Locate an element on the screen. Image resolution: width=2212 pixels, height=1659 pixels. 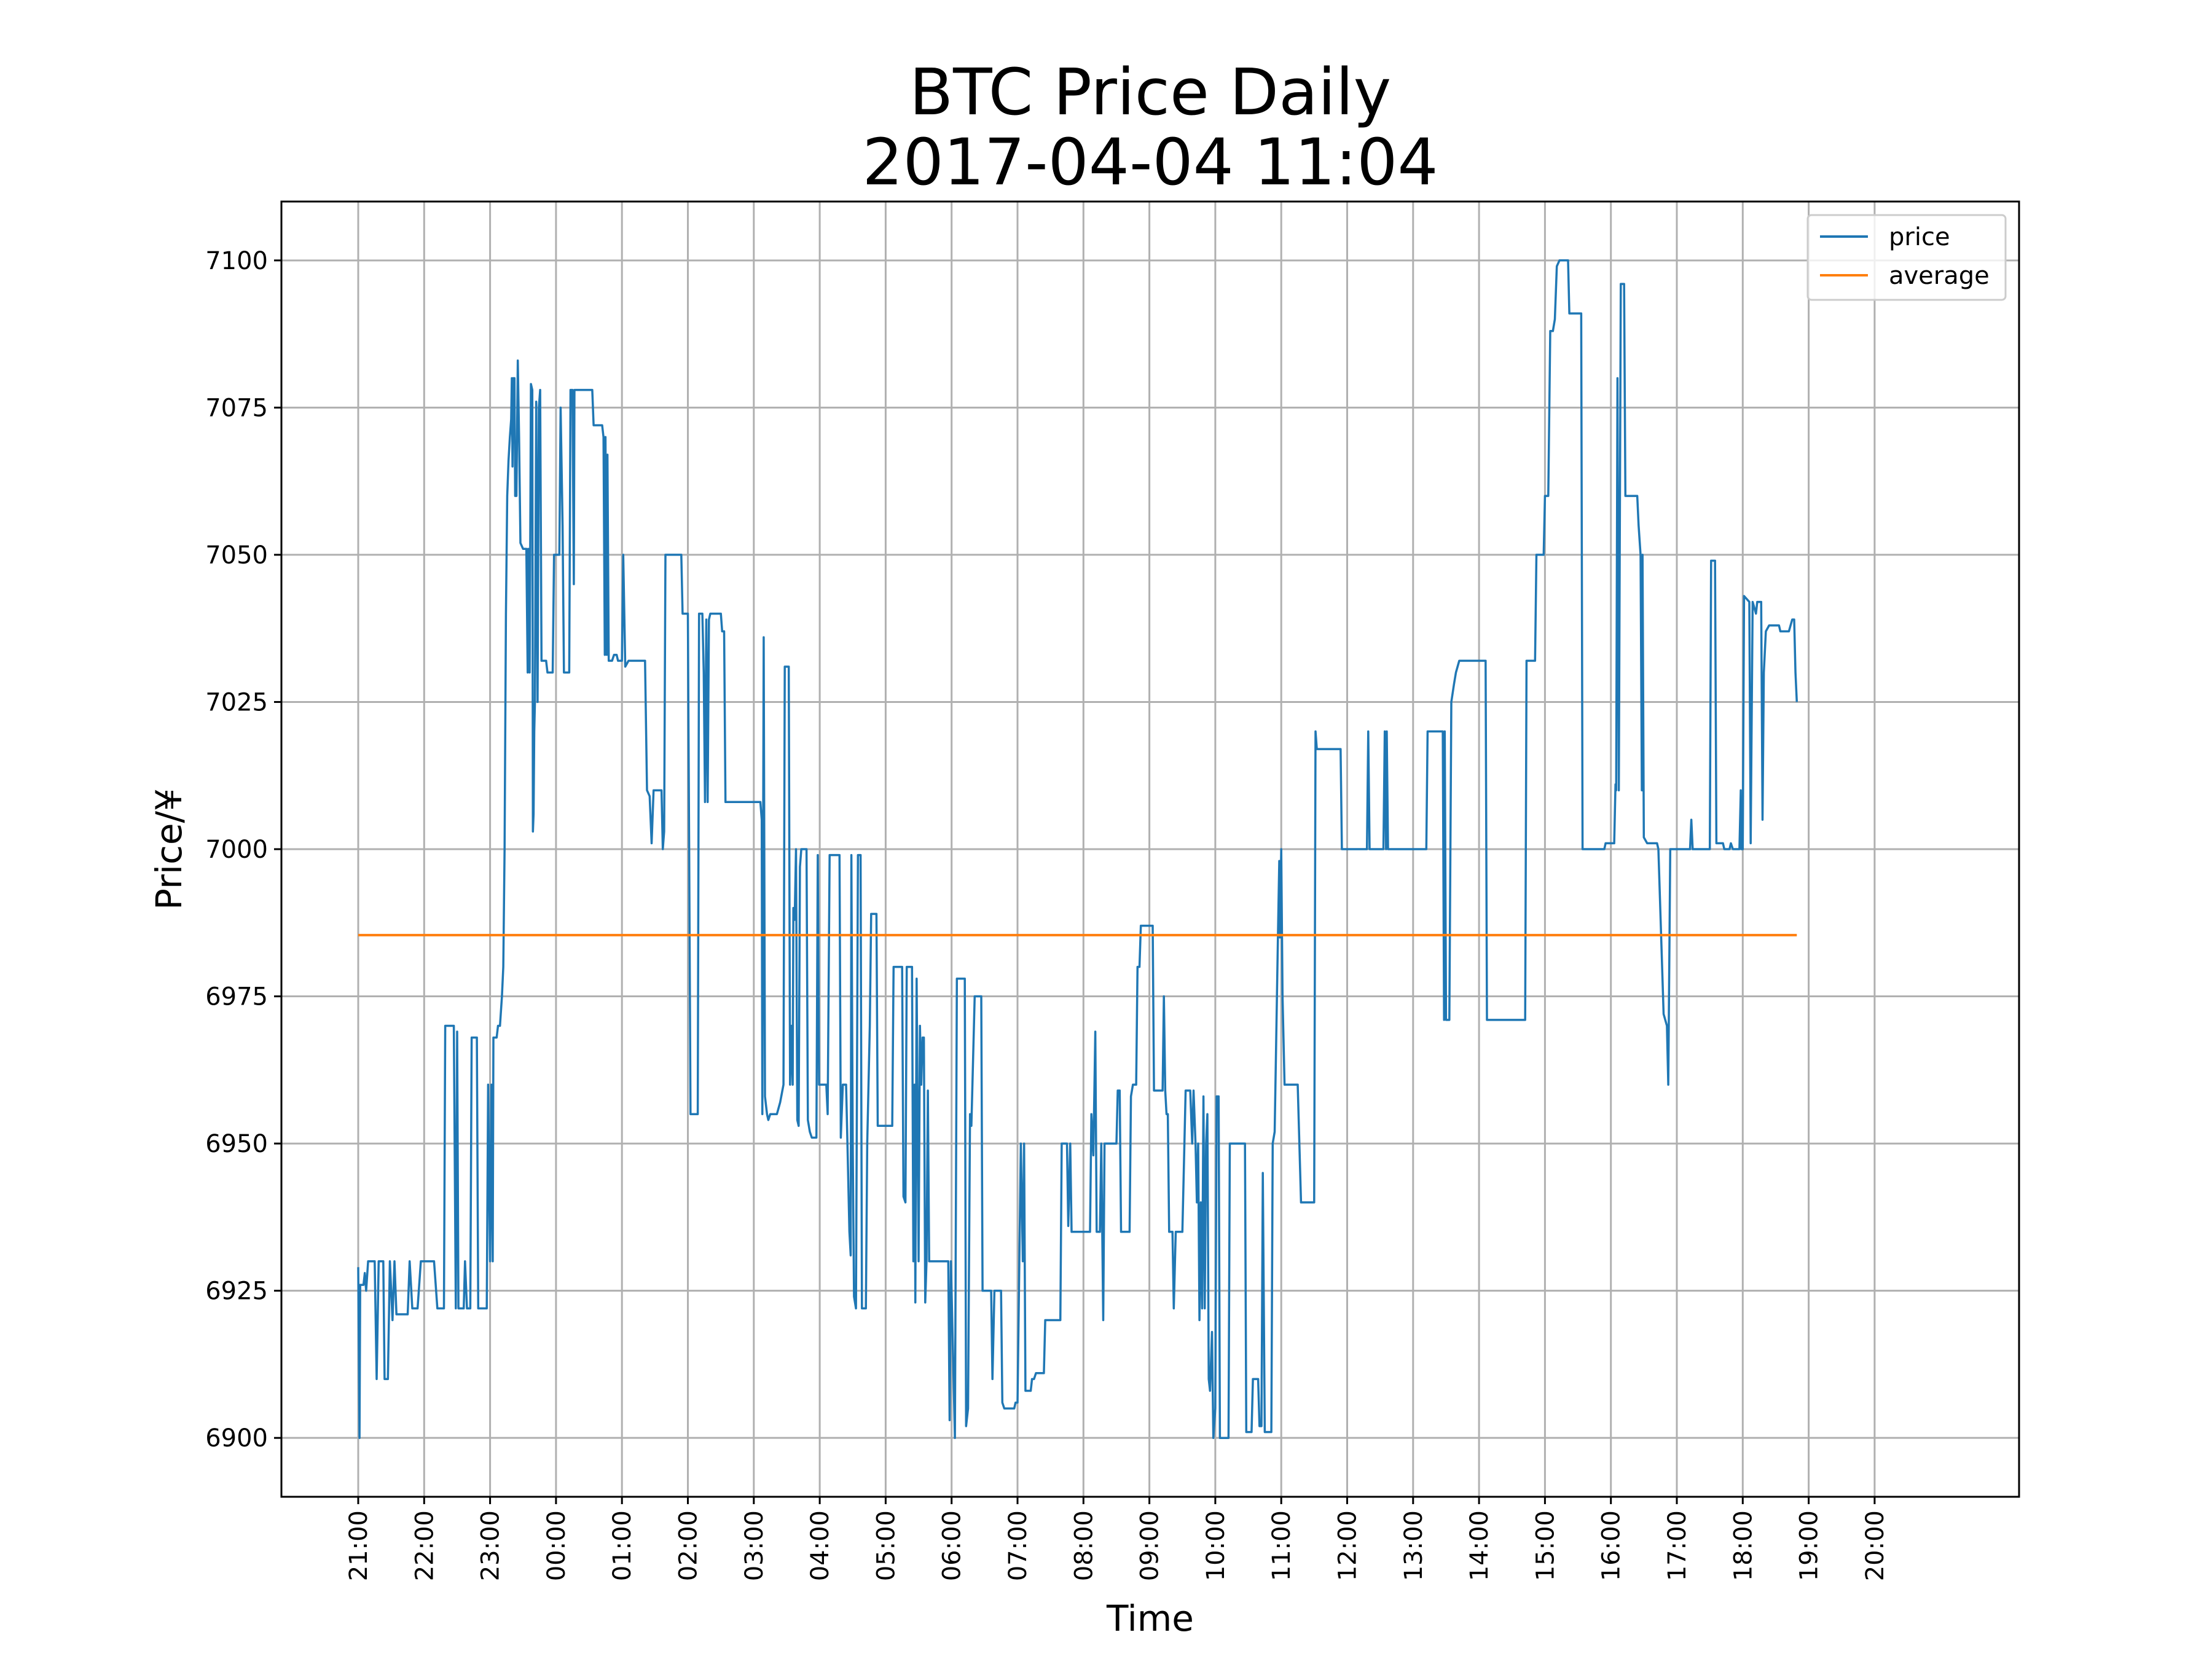
x-tick-label: 08:00 is located at coordinates (1084, 1545).